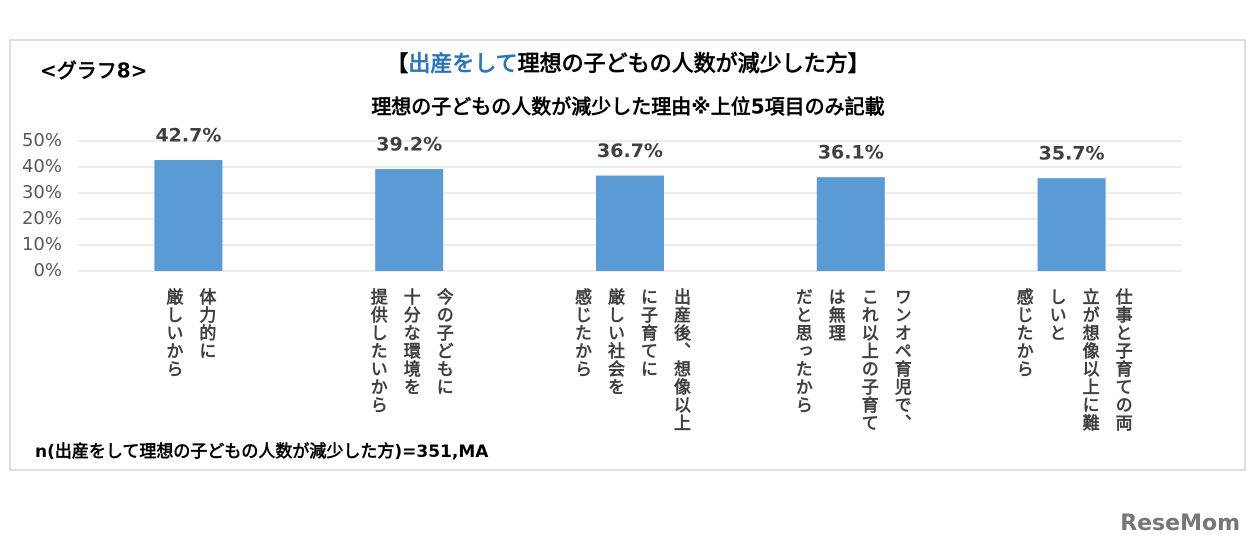 The image size is (1256, 544). I want to click on chart-tag: <グラフ8>, so click(93, 71).